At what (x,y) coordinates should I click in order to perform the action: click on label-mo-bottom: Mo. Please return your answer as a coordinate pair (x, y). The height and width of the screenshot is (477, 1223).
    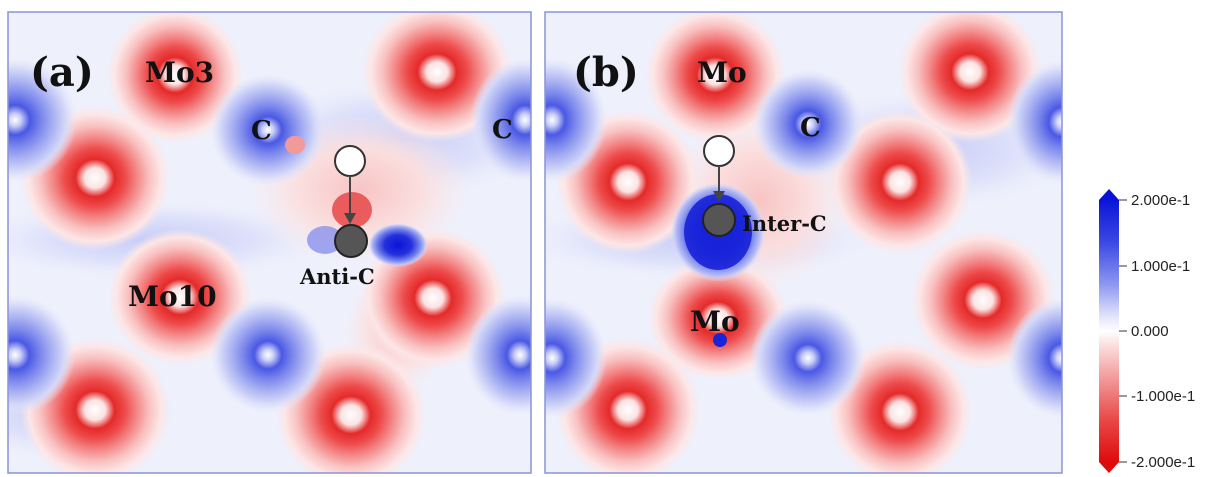
    Looking at the image, I should click on (715, 321).